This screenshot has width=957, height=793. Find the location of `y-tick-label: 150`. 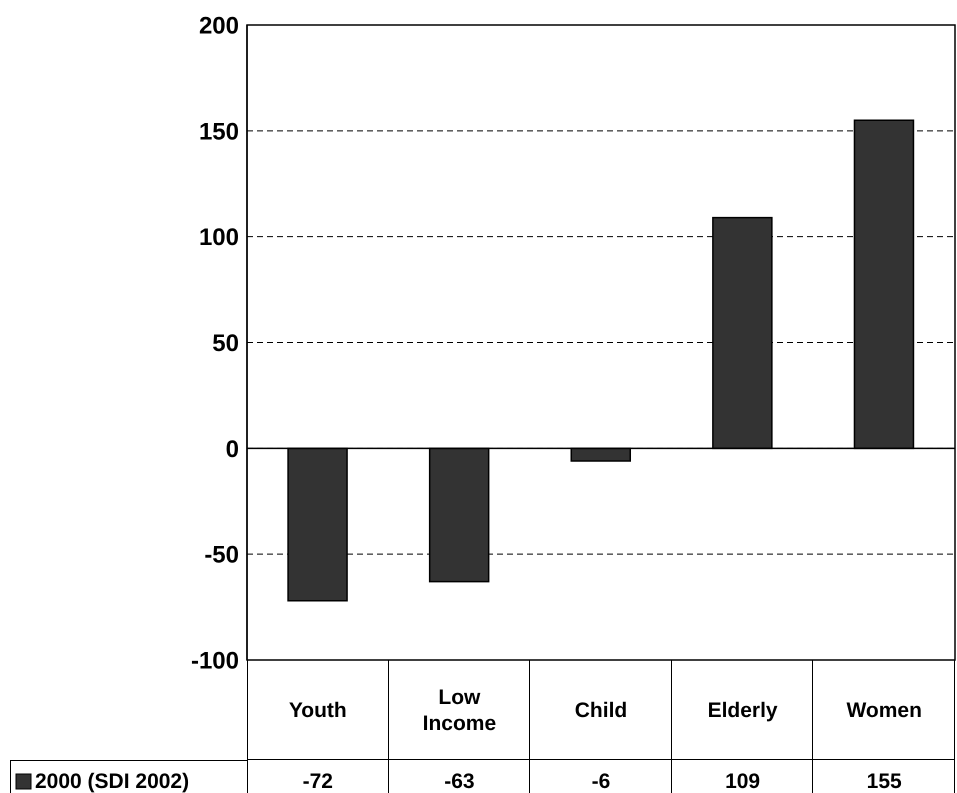

y-tick-label: 150 is located at coordinates (218, 132).